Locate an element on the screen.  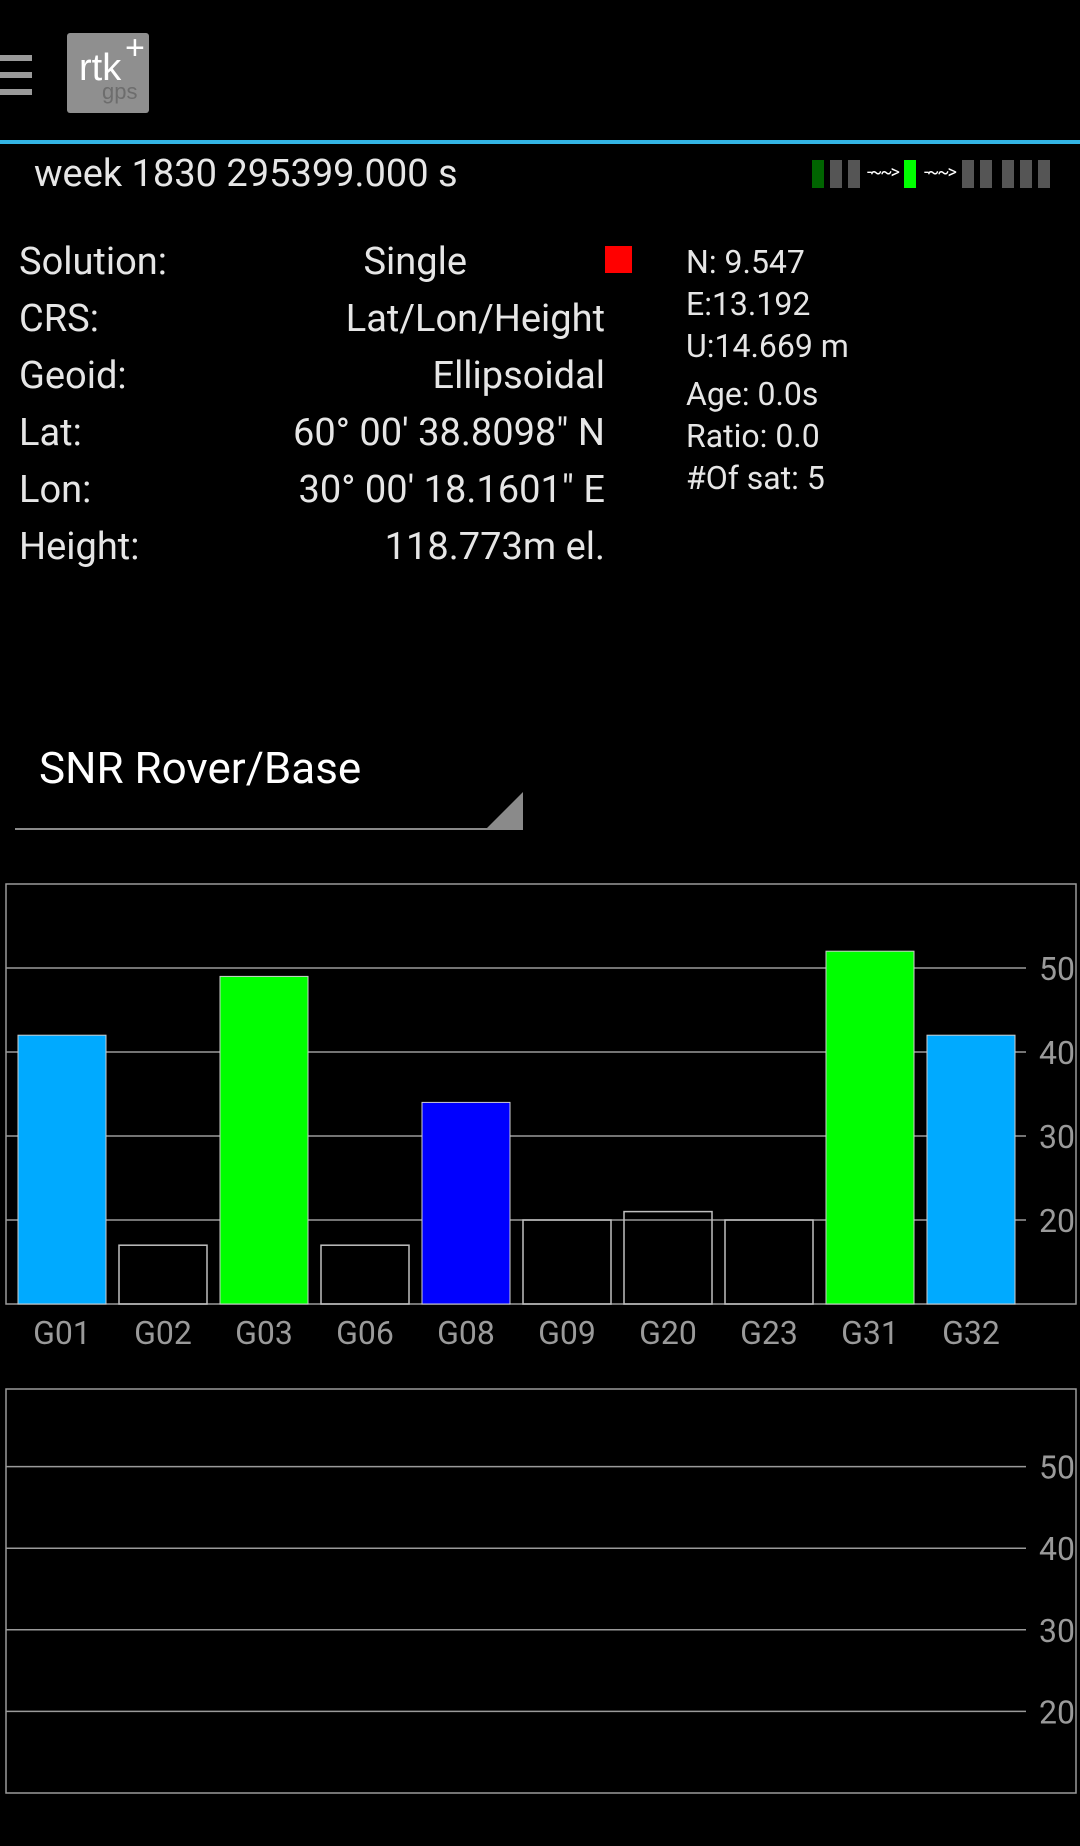
lon-value: 30° 00' 18.1601" E is located at coordinates (451, 490).